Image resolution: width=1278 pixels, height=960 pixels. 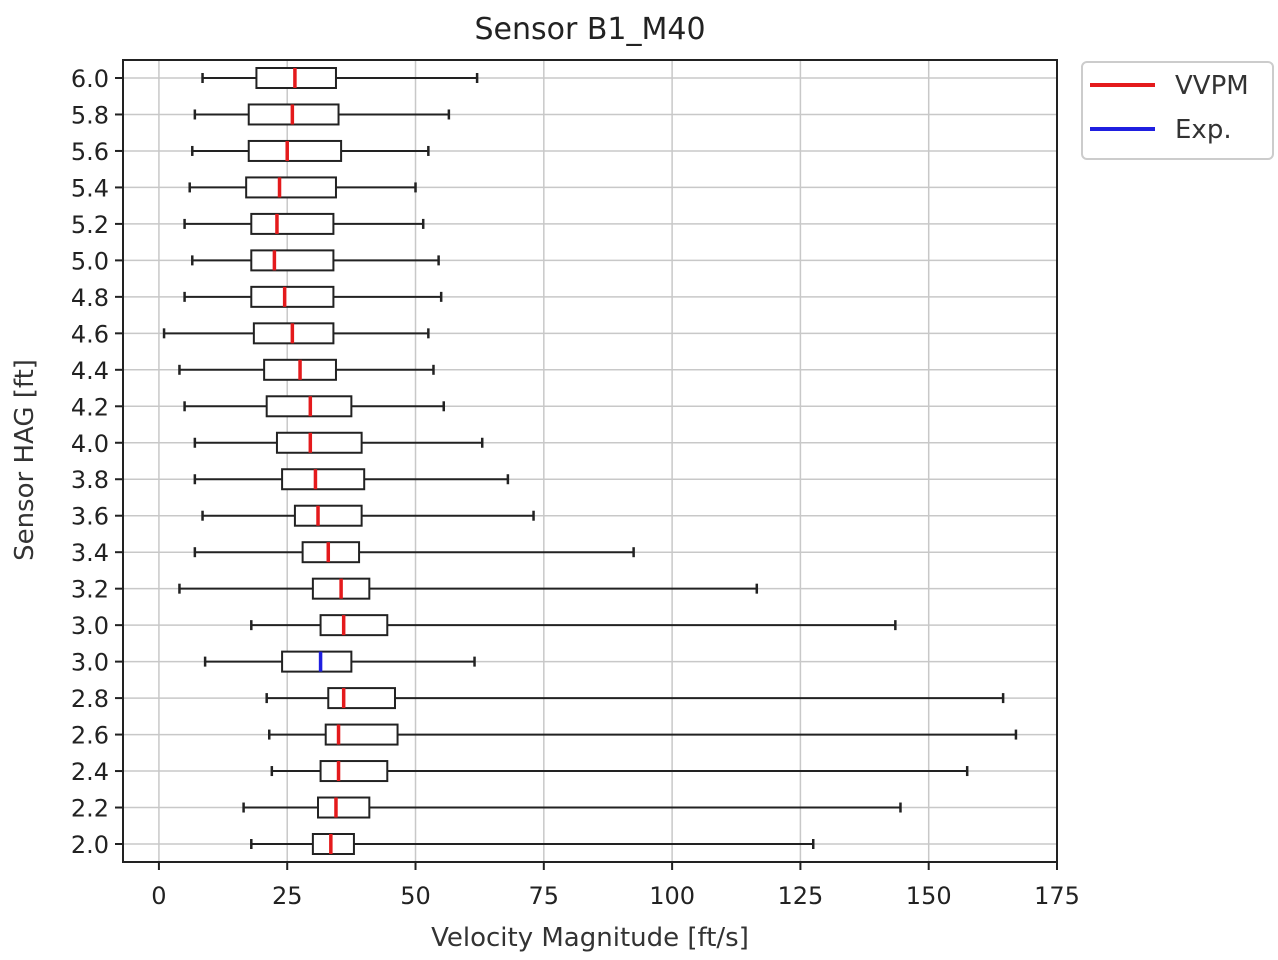 I want to click on box-exp-3.0, so click(x=339, y=661).